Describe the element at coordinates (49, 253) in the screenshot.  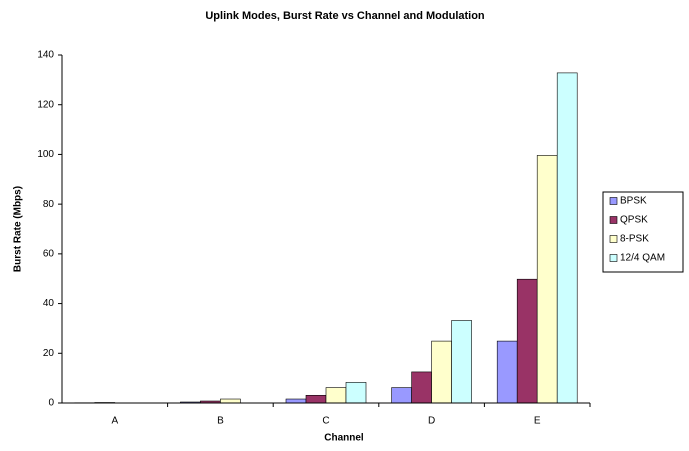
I see `y-tick-label: 60` at that location.